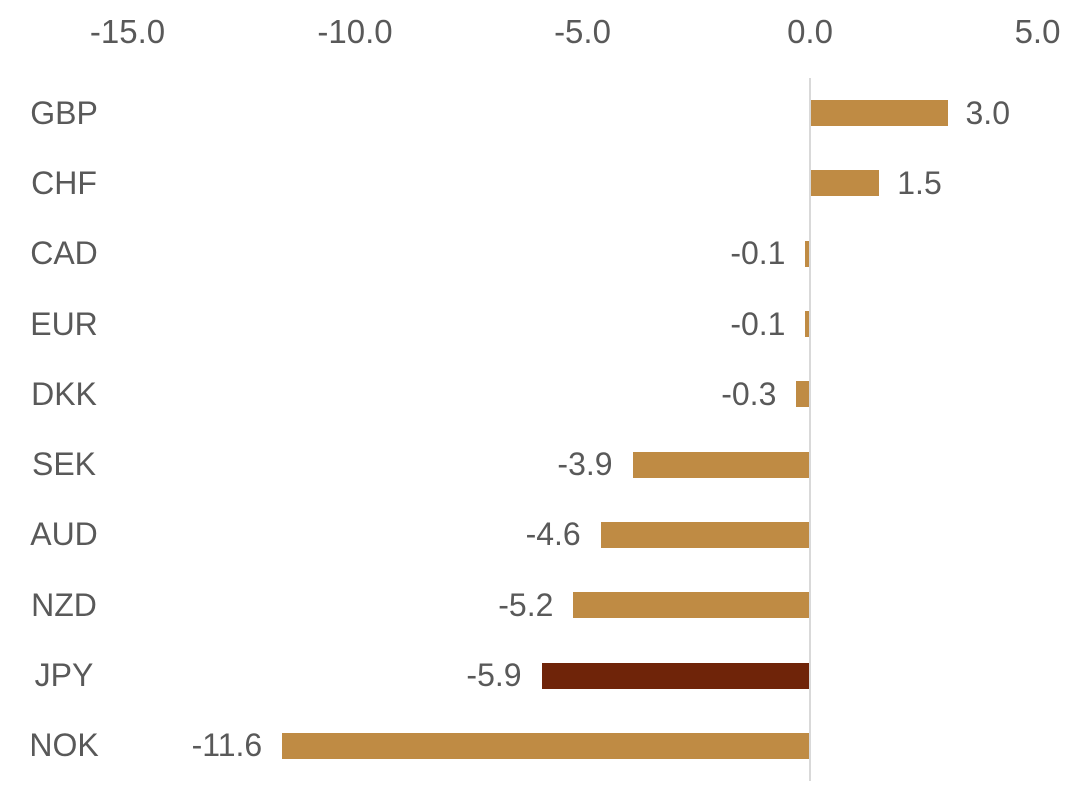  Describe the element at coordinates (64, 323) in the screenshot. I see `category-label-eur: EUR` at that location.